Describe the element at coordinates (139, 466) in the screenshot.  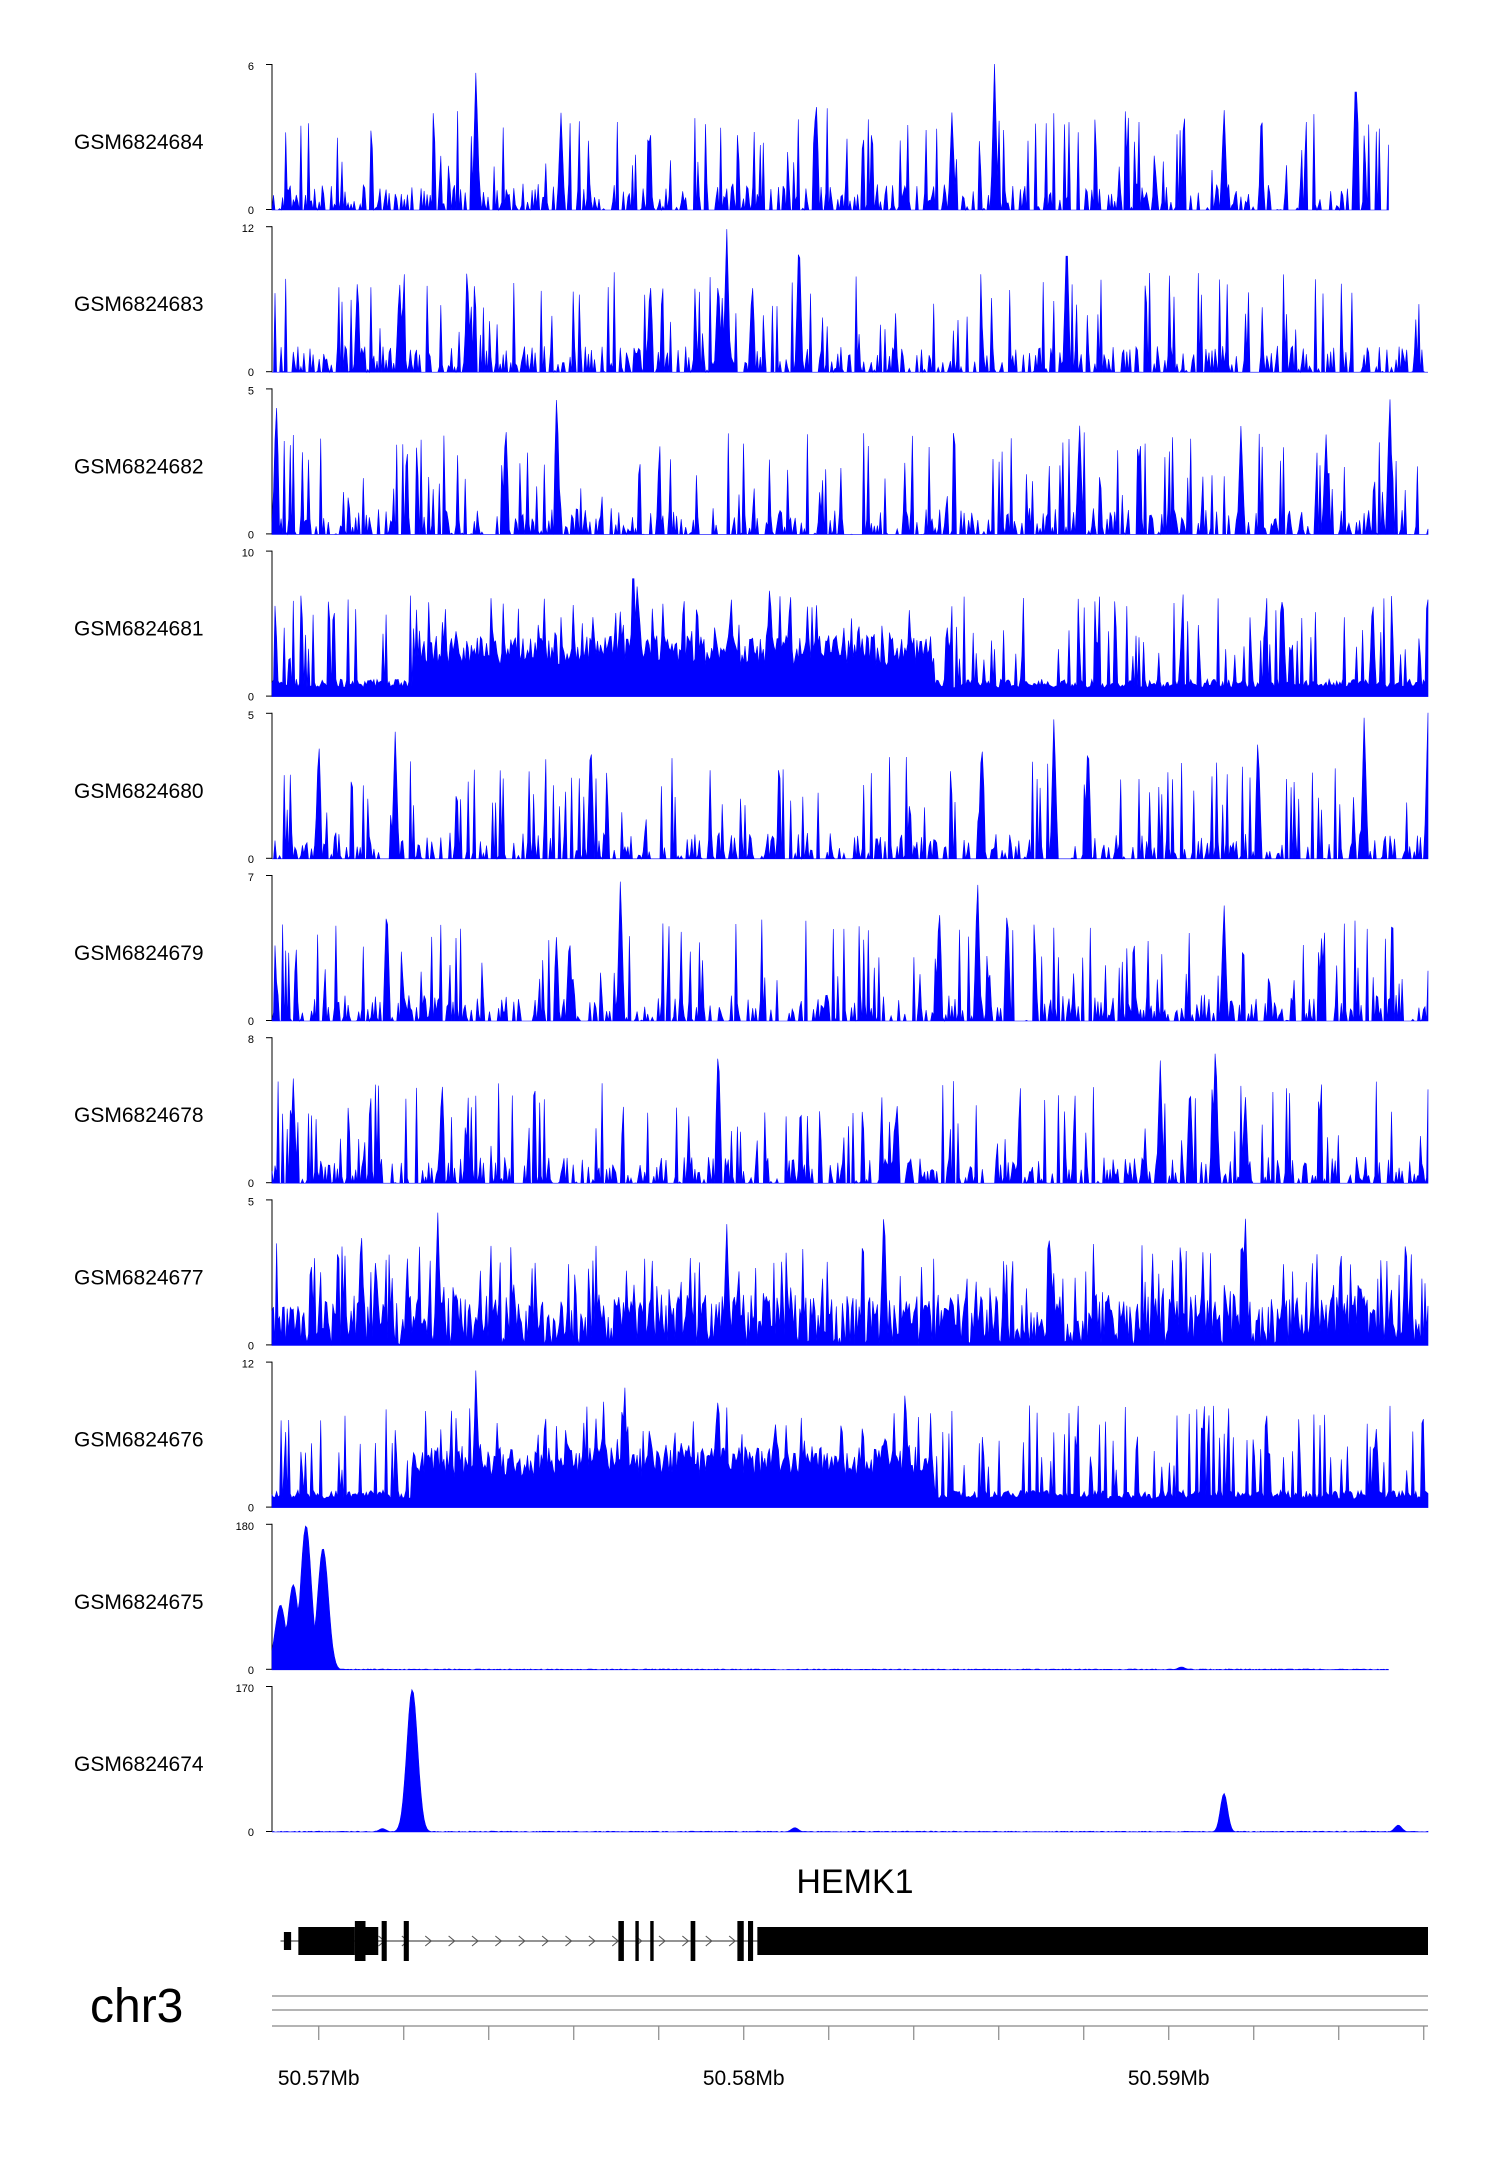
I see `track-name-label: GSM6824682` at that location.